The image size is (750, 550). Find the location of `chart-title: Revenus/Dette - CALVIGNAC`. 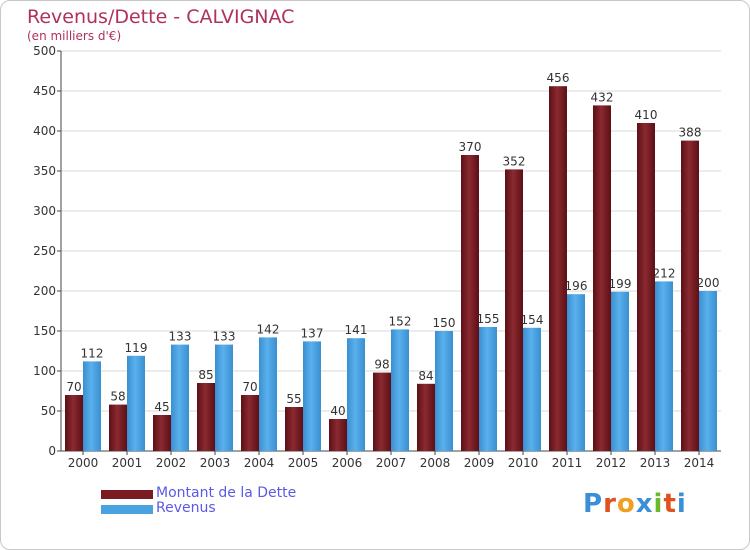

chart-title: Revenus/Dette - CALVIGNAC is located at coordinates (161, 17).